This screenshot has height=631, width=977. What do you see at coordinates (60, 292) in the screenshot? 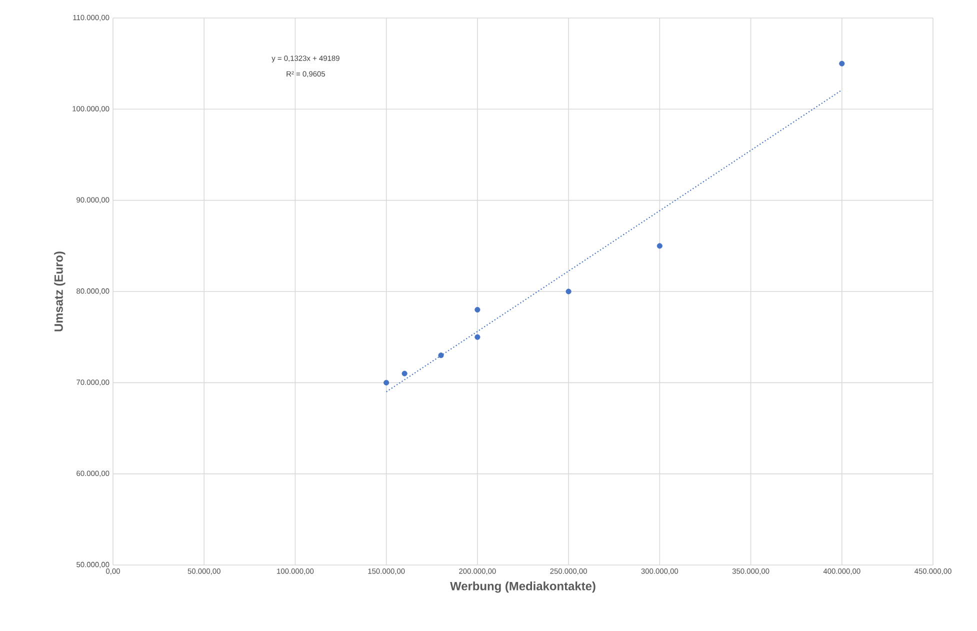
I see `y-axis-title: Umsatz (Euro)` at bounding box center [60, 292].